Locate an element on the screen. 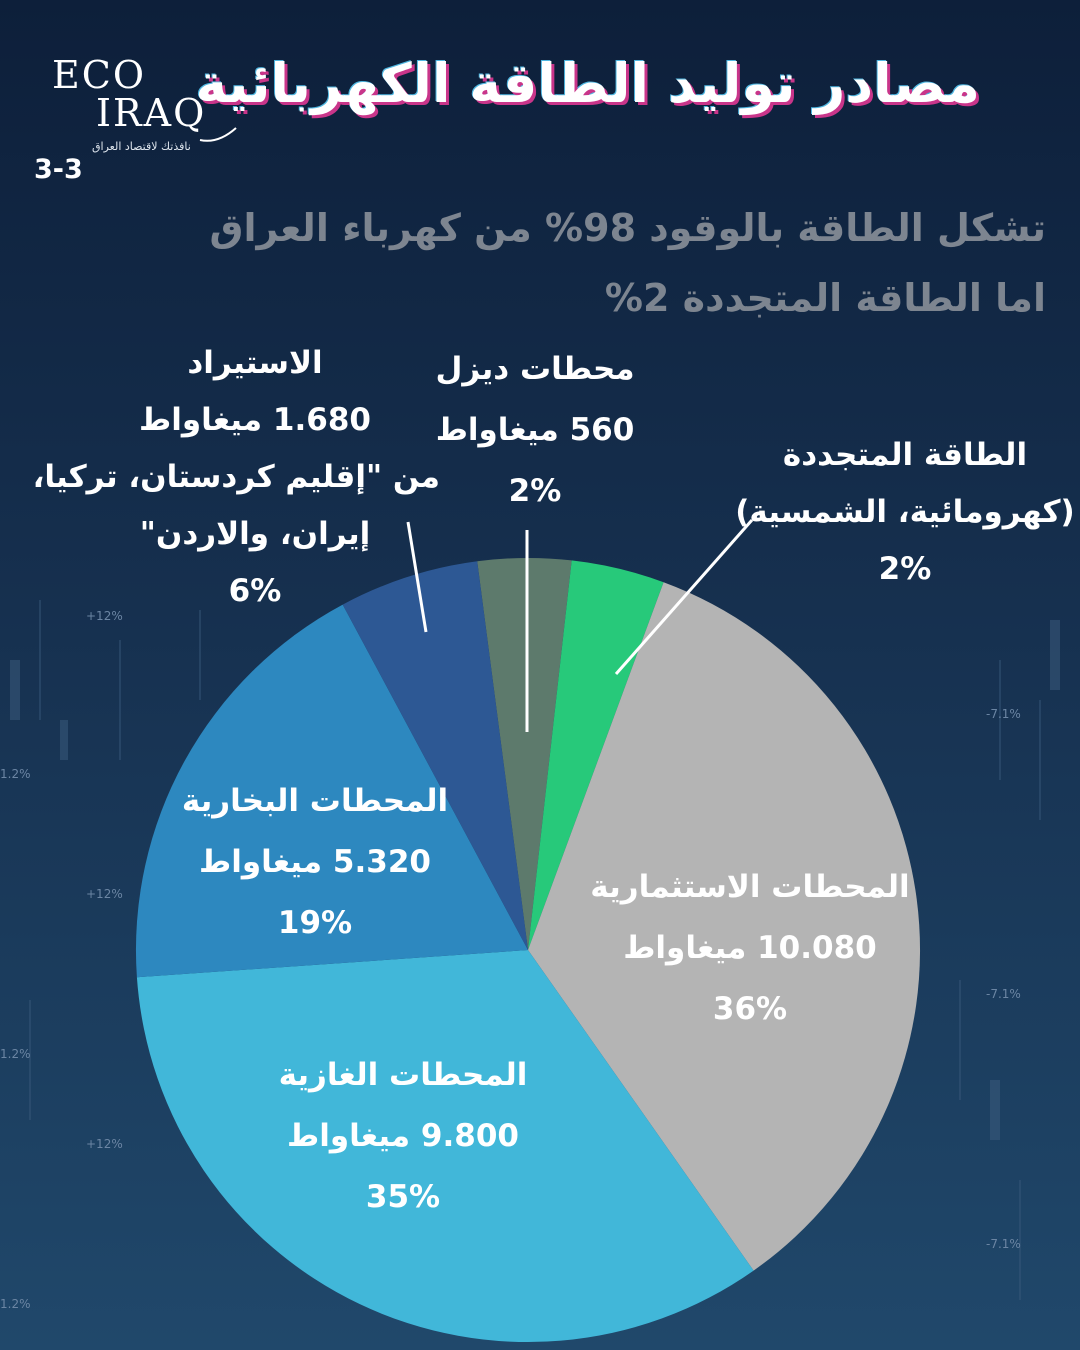 Image resolution: width=1080 pixels, height=1350 pixels. import-percent: 6% is located at coordinates (255, 591).